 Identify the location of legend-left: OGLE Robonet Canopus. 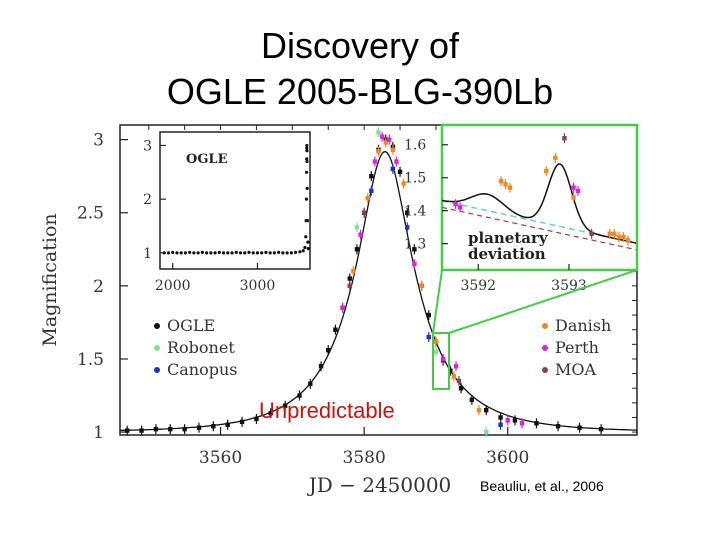
(195, 347).